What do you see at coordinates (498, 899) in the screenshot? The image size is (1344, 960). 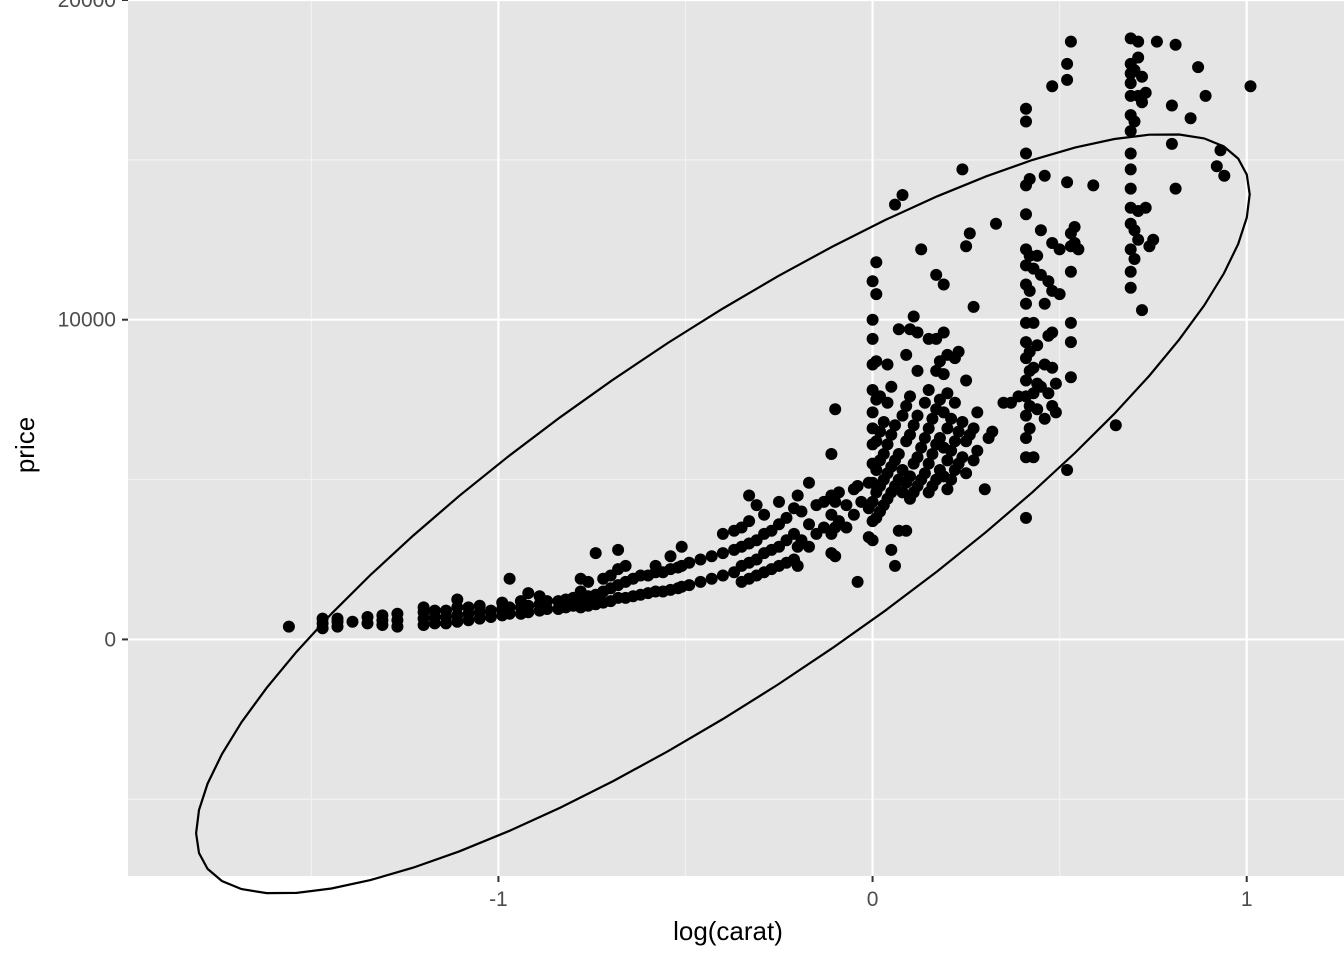 I see `x-tick-label: -1` at bounding box center [498, 899].